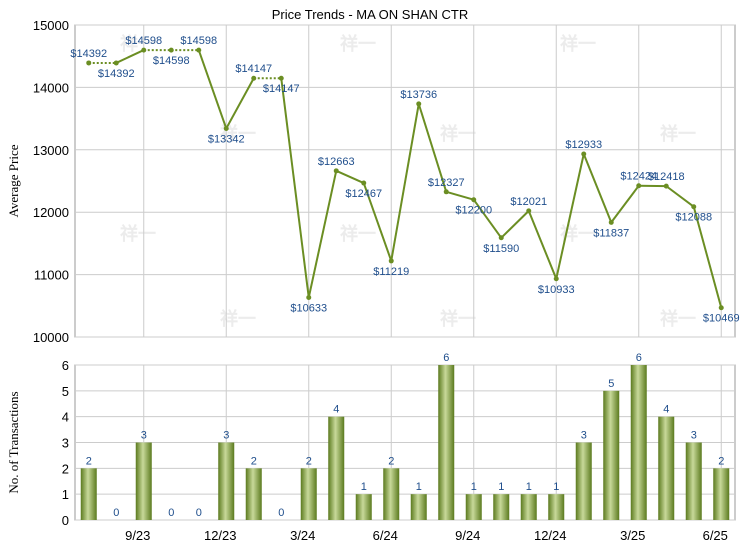  I want to click on x-tick-label: 3/24, so click(302, 535).